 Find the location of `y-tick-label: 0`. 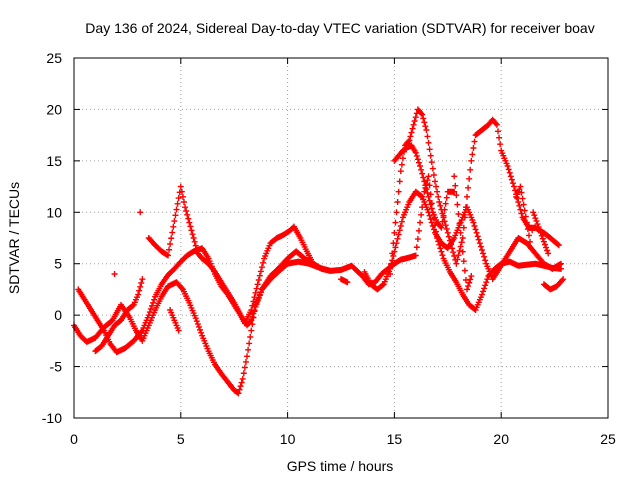

y-tick-label: 0 is located at coordinates (58, 315).